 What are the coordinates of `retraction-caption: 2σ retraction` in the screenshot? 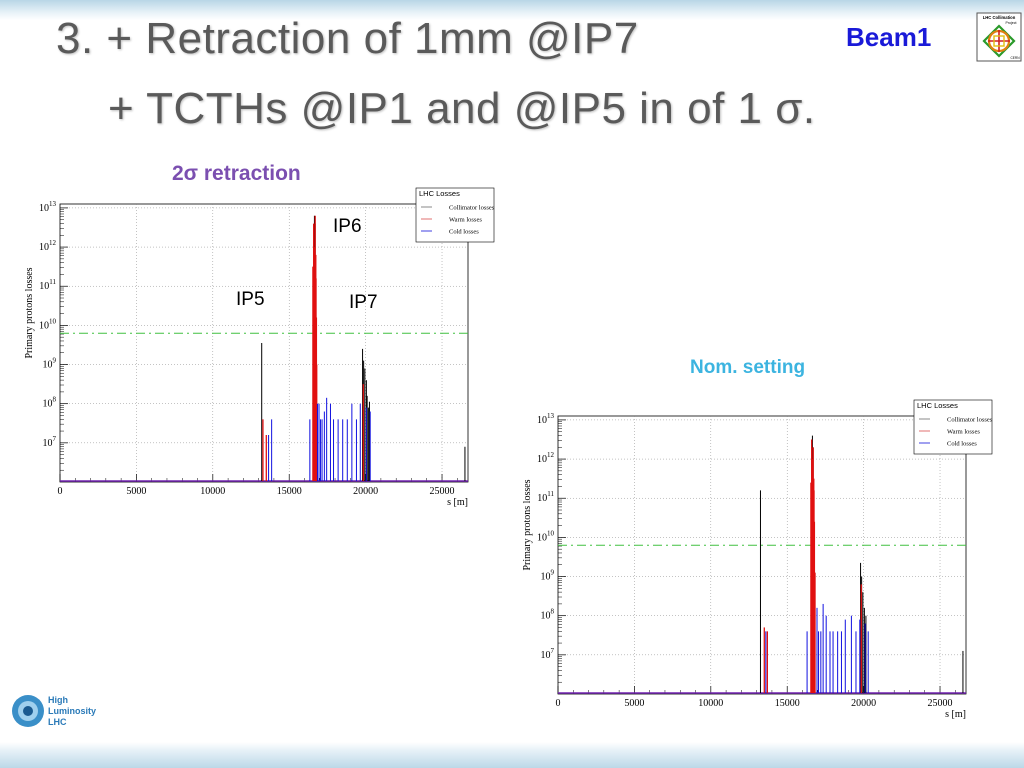 It's located at (236, 173).